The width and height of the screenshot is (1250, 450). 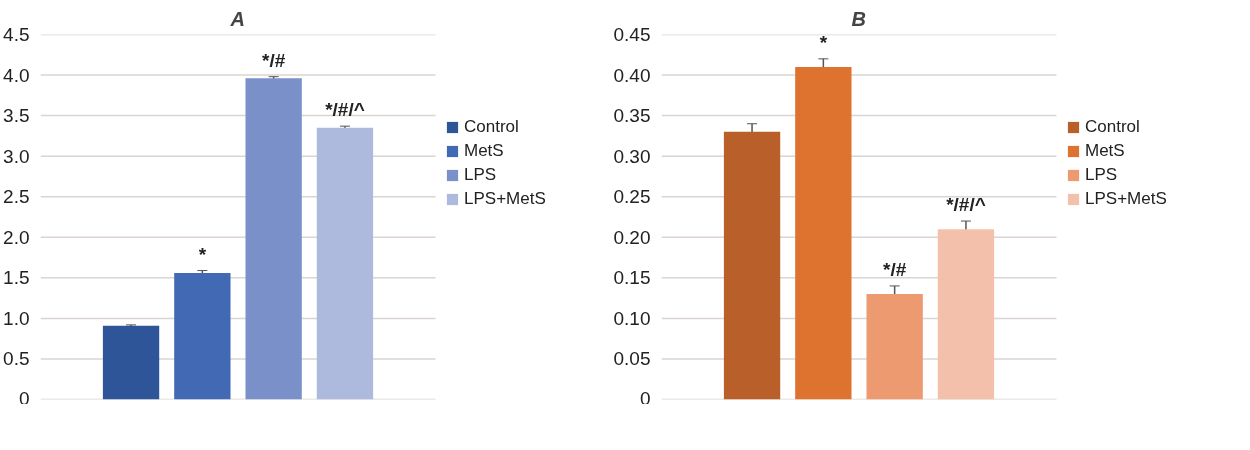 I want to click on y-tick-label: 2.0, so click(x=16, y=237).